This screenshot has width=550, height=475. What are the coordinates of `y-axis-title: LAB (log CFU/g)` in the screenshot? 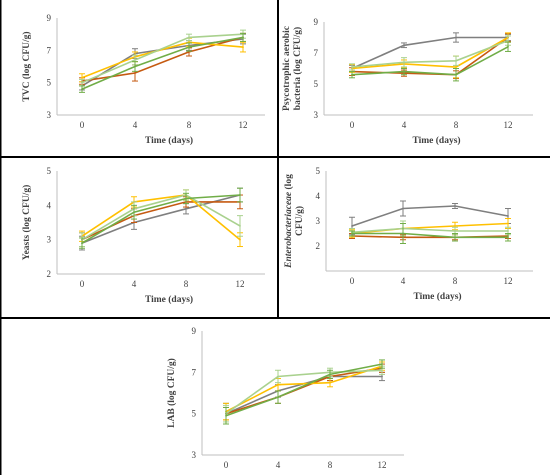 It's located at (171, 393).